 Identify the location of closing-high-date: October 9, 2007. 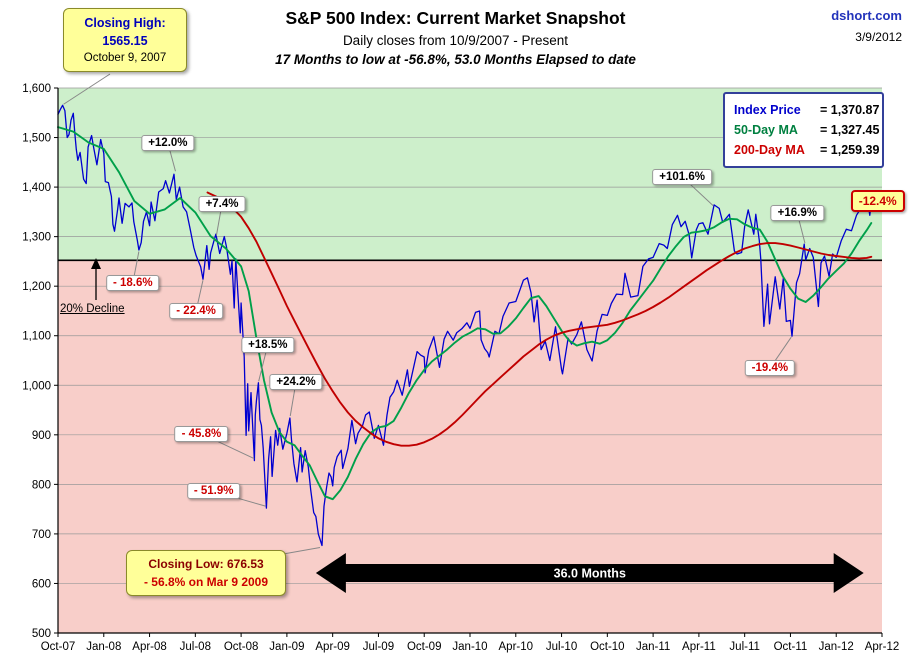
(125, 58).